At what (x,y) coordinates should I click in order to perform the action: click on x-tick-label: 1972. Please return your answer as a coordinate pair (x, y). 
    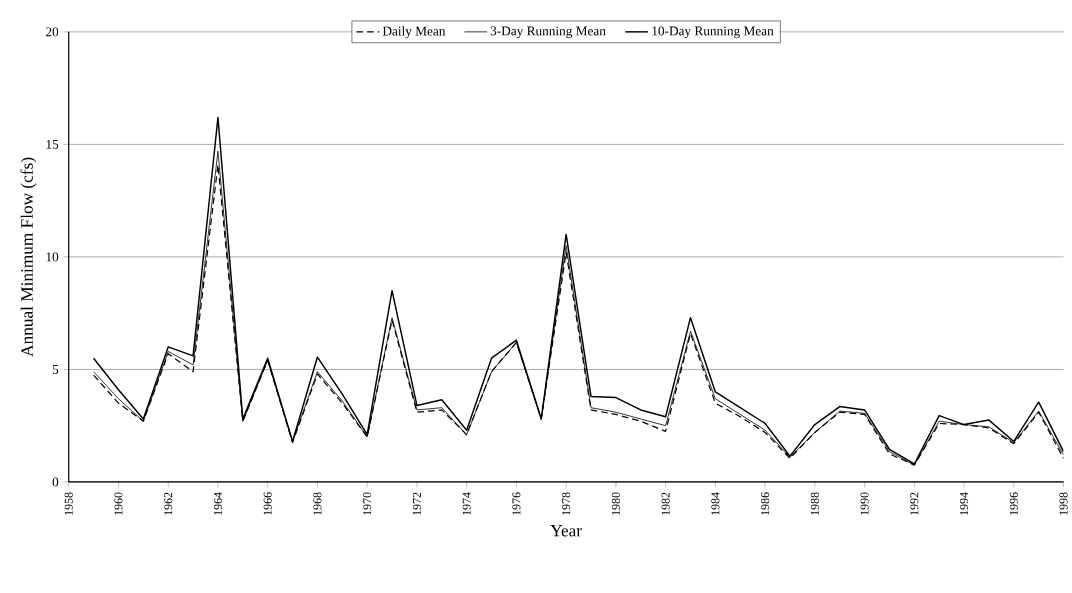
    Looking at the image, I should click on (416, 504).